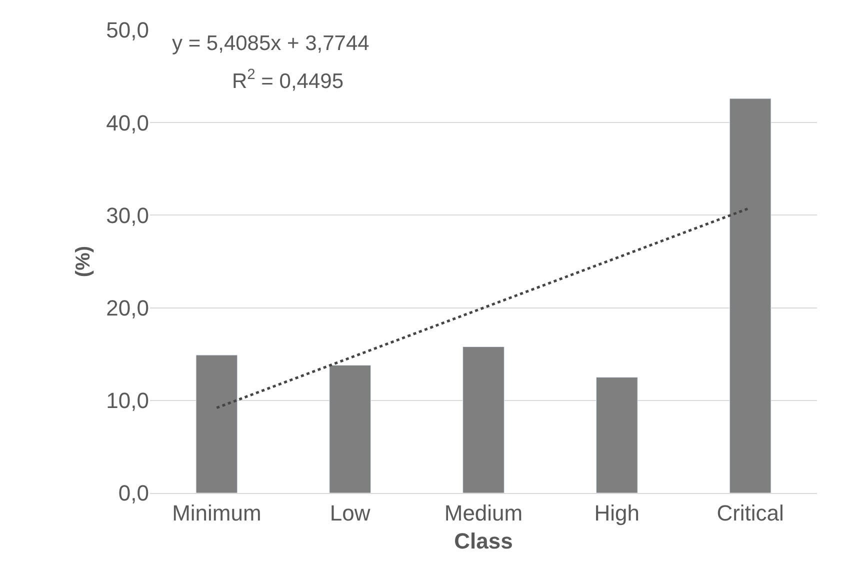 The height and width of the screenshot is (573, 852). What do you see at coordinates (127, 215) in the screenshot?
I see `y-tick-label: 30,0` at bounding box center [127, 215].